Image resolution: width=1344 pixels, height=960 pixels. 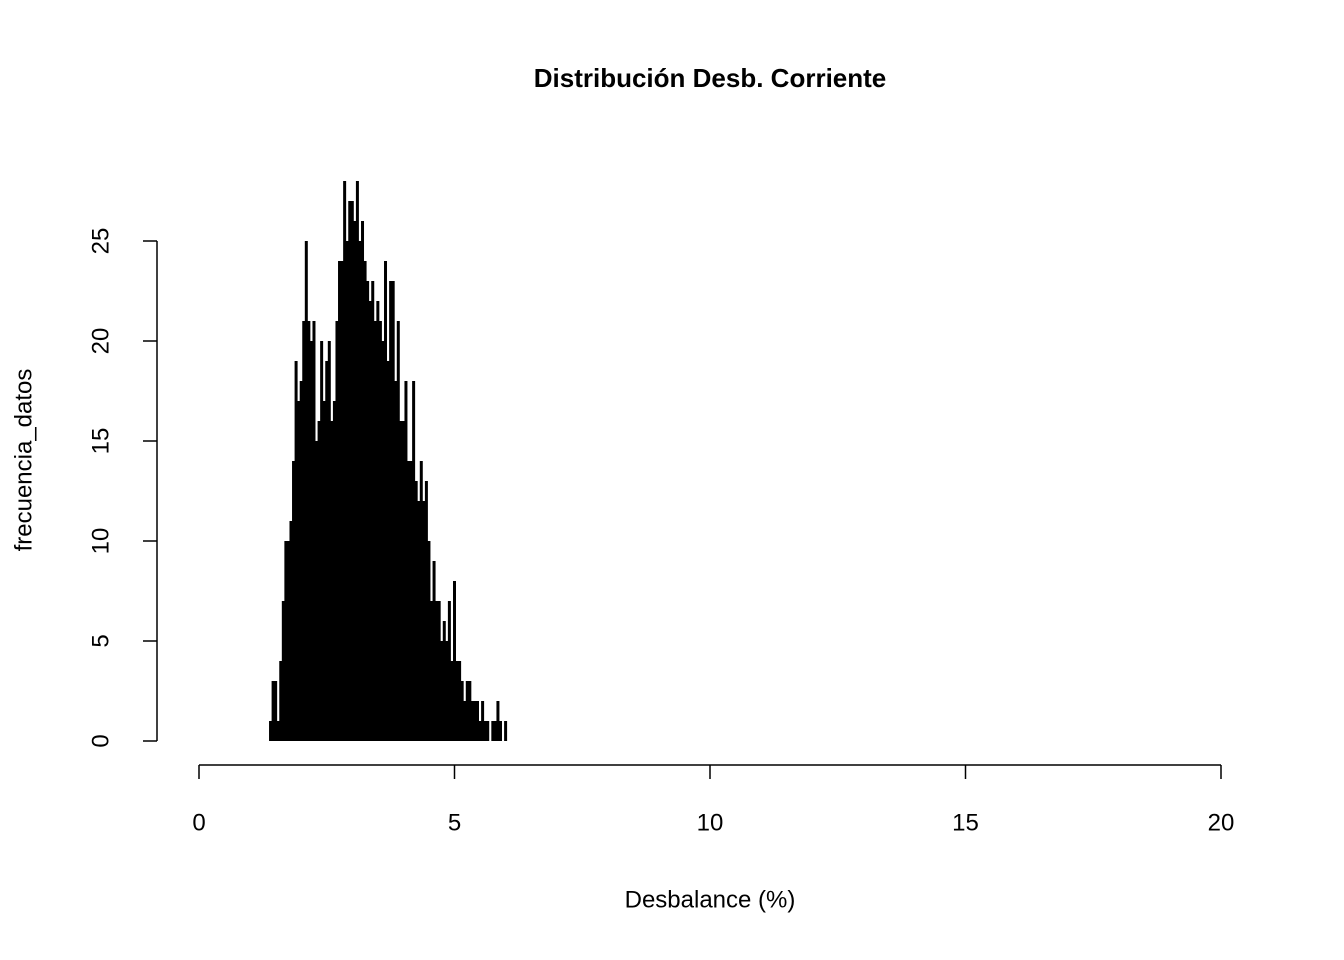 What do you see at coordinates (198, 822) in the screenshot?
I see `x-tick-label: 0` at bounding box center [198, 822].